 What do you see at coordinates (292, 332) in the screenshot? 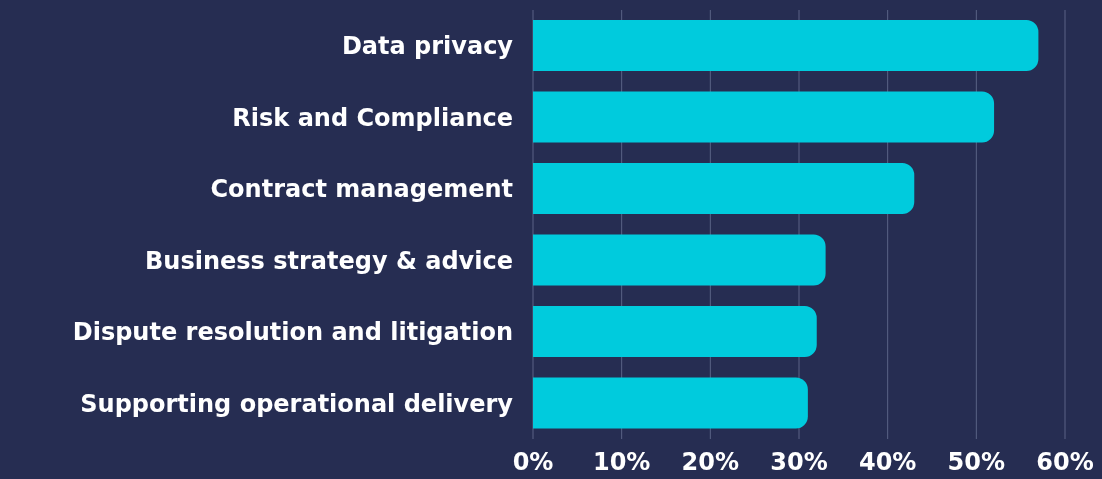
I see `y-tick-label: Dispute resolution and litigation` at bounding box center [292, 332].